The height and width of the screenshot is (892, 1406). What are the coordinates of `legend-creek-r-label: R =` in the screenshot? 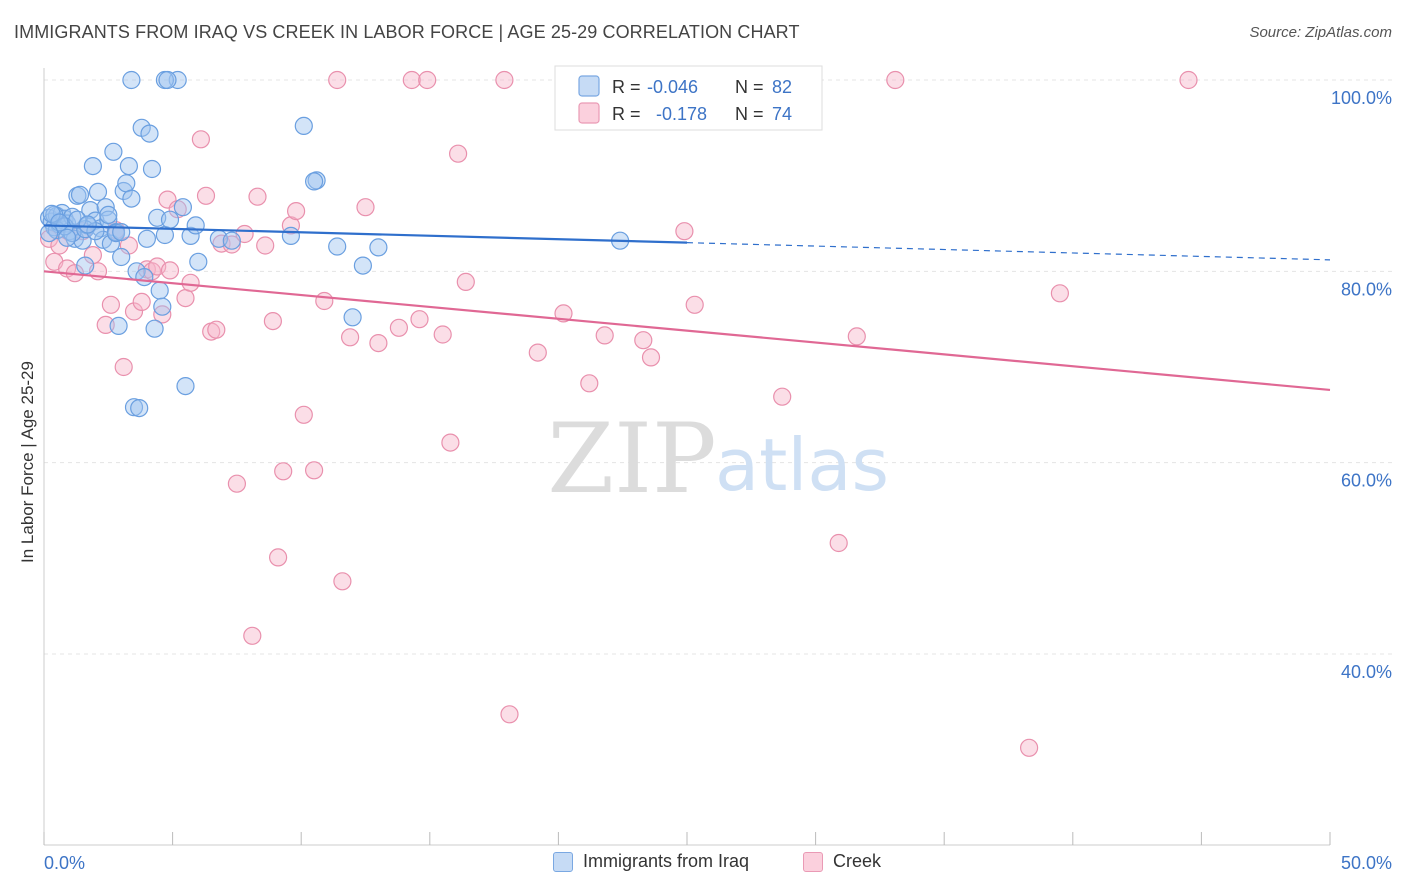 It's located at (626, 114).